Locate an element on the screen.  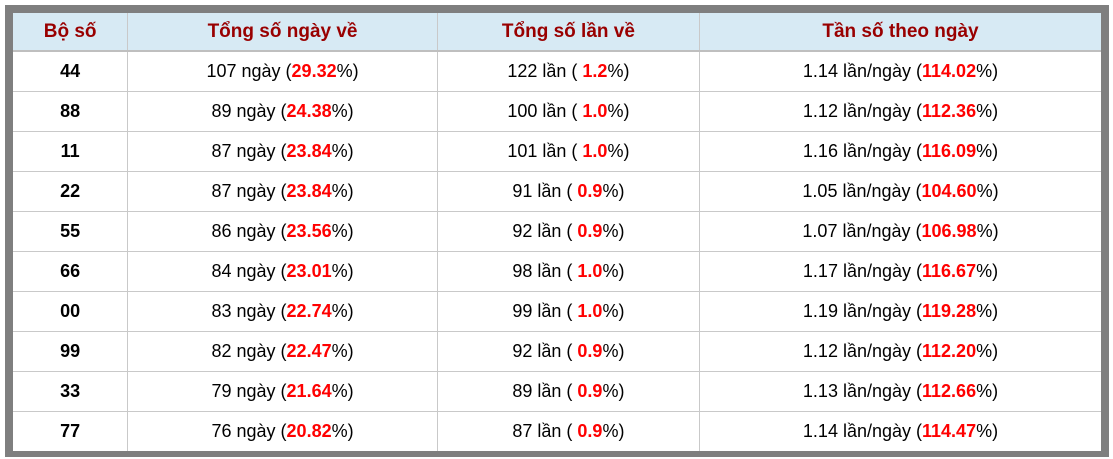
times-cell: 91 lần ( 0.9%) is located at coordinates (569, 191).